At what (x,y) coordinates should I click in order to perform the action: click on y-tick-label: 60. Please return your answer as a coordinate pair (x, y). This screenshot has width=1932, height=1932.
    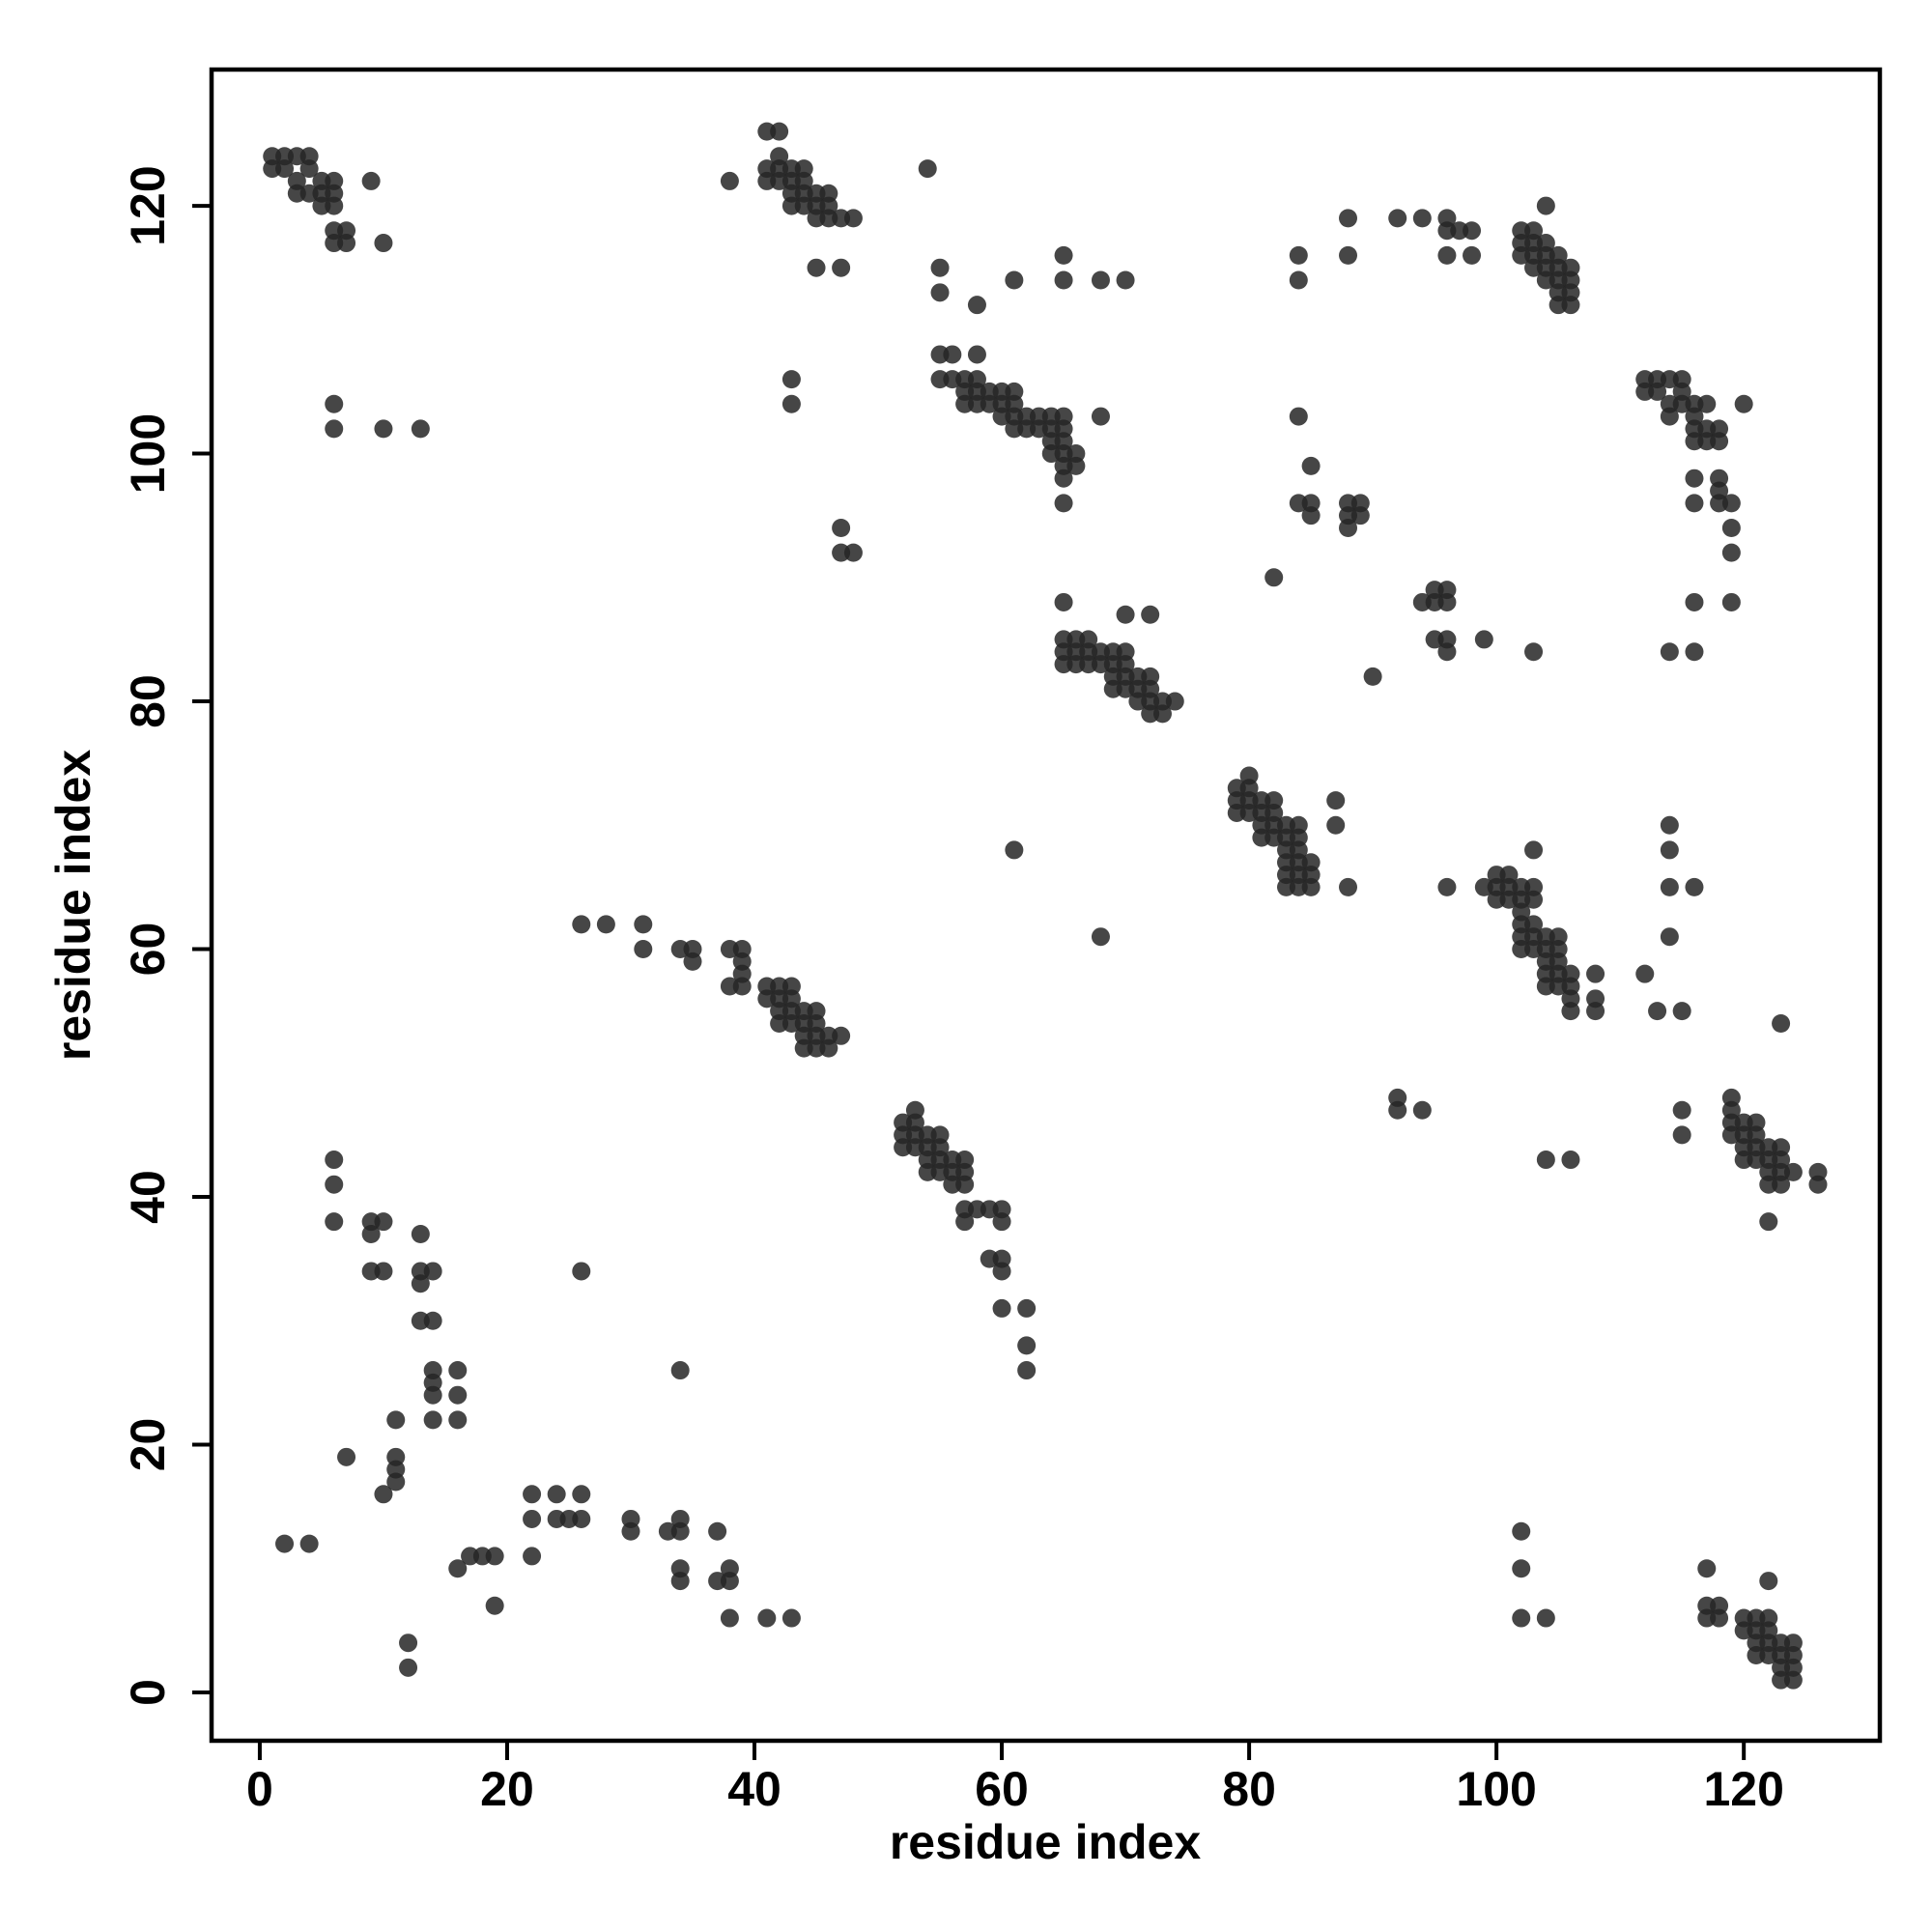
    Looking at the image, I should click on (148, 950).